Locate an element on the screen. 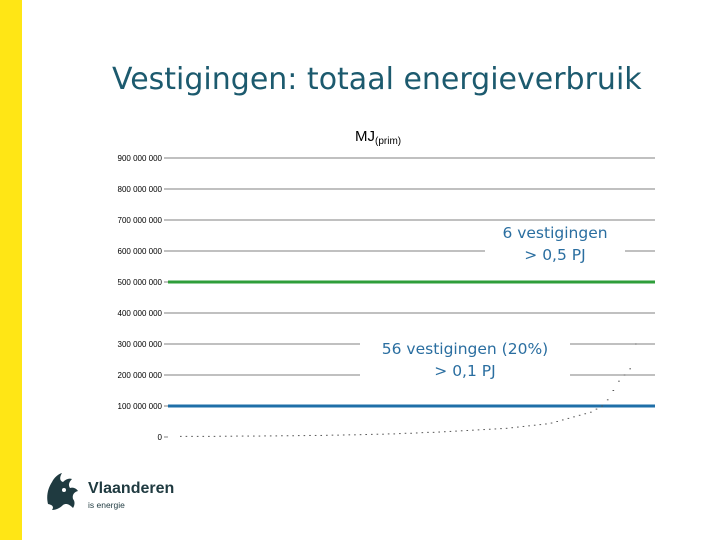 The image size is (720, 540). vlaanderen-logo: Vlaanderen is energie is located at coordinates (112, 493).